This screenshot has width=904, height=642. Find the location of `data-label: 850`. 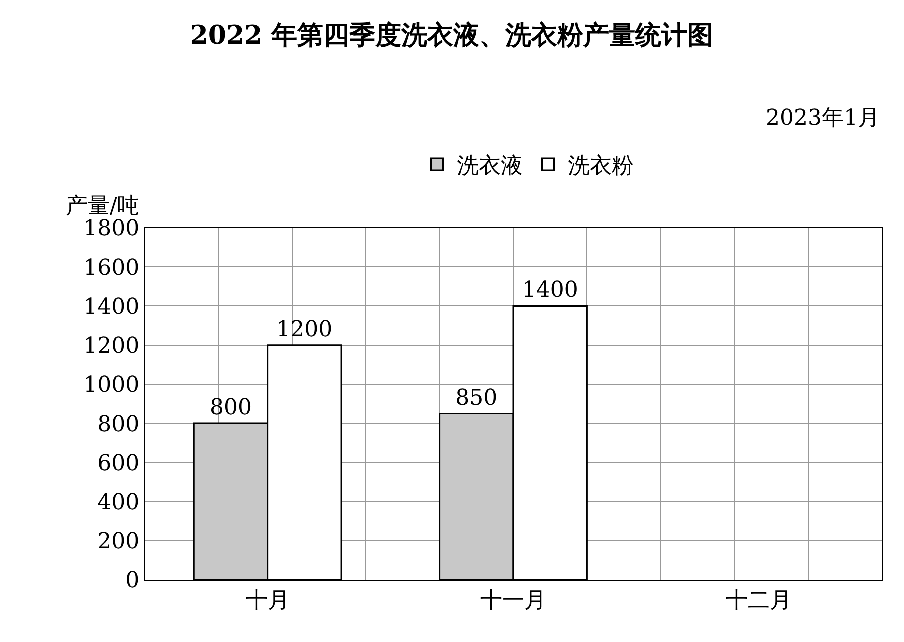

data-label: 850 is located at coordinates (477, 398).